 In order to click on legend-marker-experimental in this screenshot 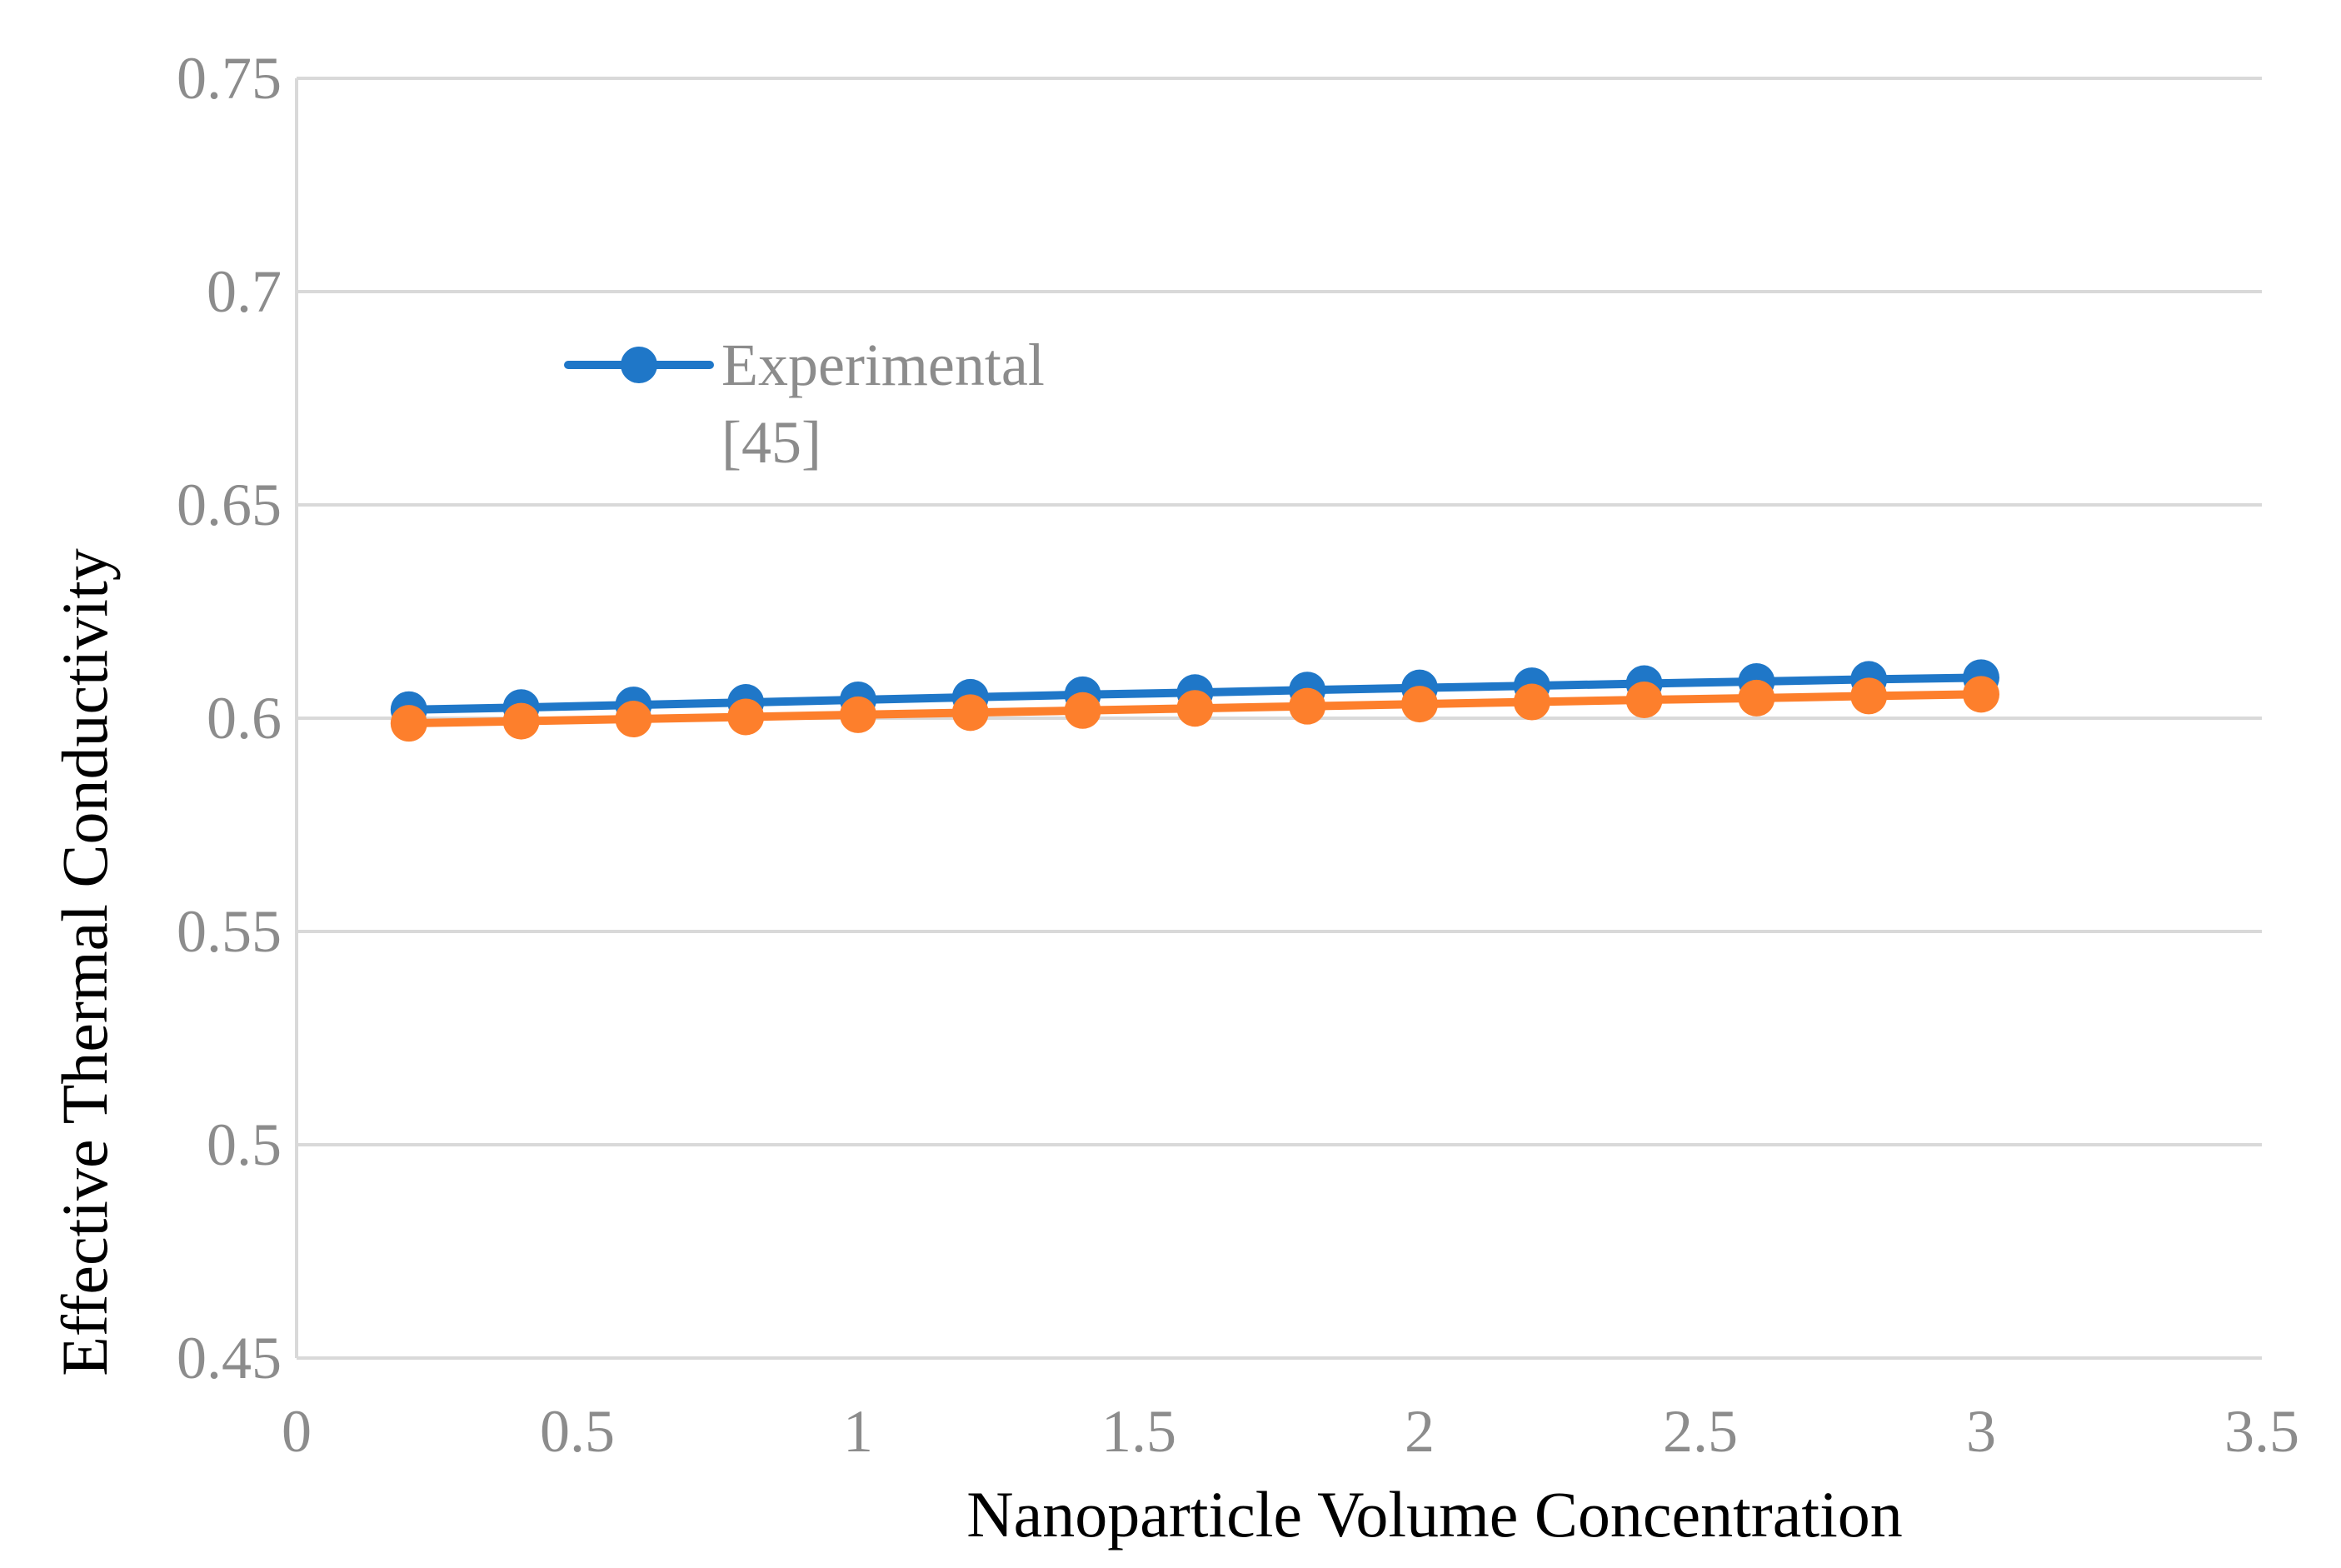, I will do `click(639, 365)`.